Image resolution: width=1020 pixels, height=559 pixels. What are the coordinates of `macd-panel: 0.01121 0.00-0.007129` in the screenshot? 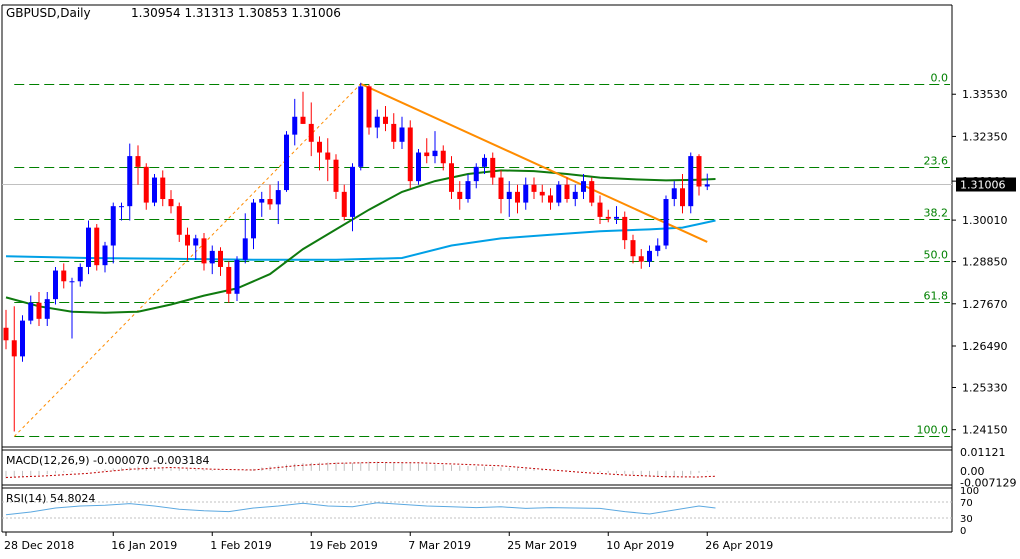 It's located at (510, 468).